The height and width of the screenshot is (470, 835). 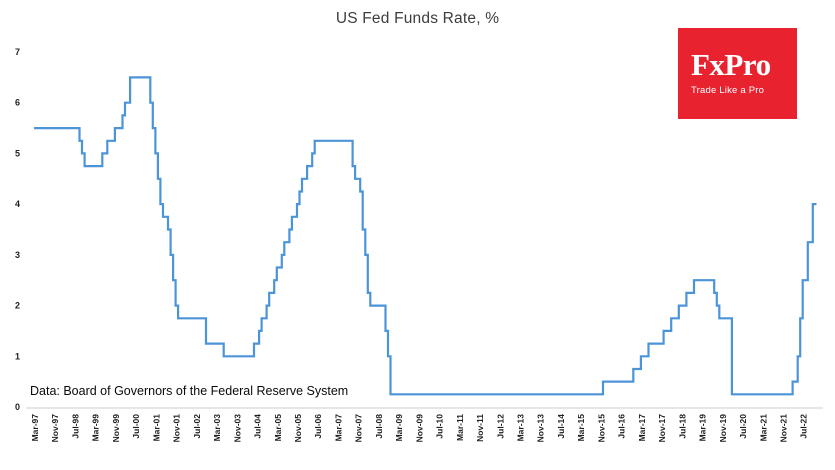 What do you see at coordinates (17, 52) in the screenshot?
I see `y-tick-label: 7` at bounding box center [17, 52].